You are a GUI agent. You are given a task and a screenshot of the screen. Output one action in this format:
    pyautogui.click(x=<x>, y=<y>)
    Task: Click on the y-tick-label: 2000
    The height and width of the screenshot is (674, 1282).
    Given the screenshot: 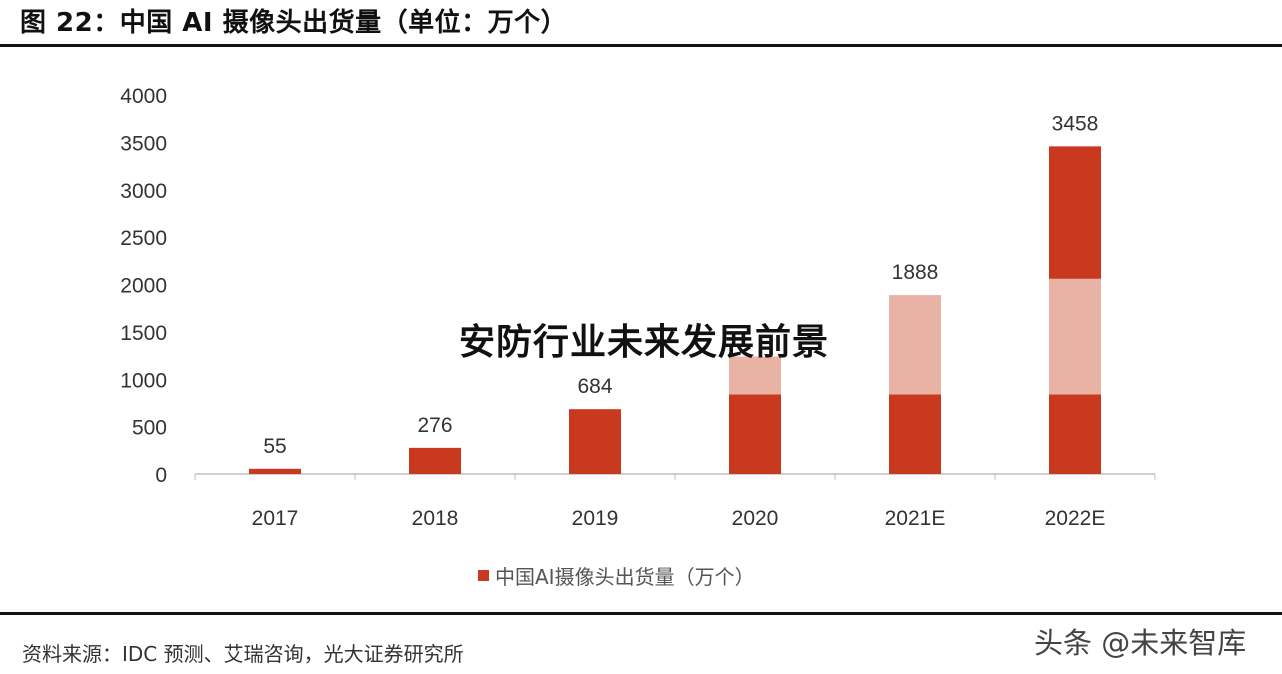 What is the action you would take?
    pyautogui.click(x=143, y=286)
    